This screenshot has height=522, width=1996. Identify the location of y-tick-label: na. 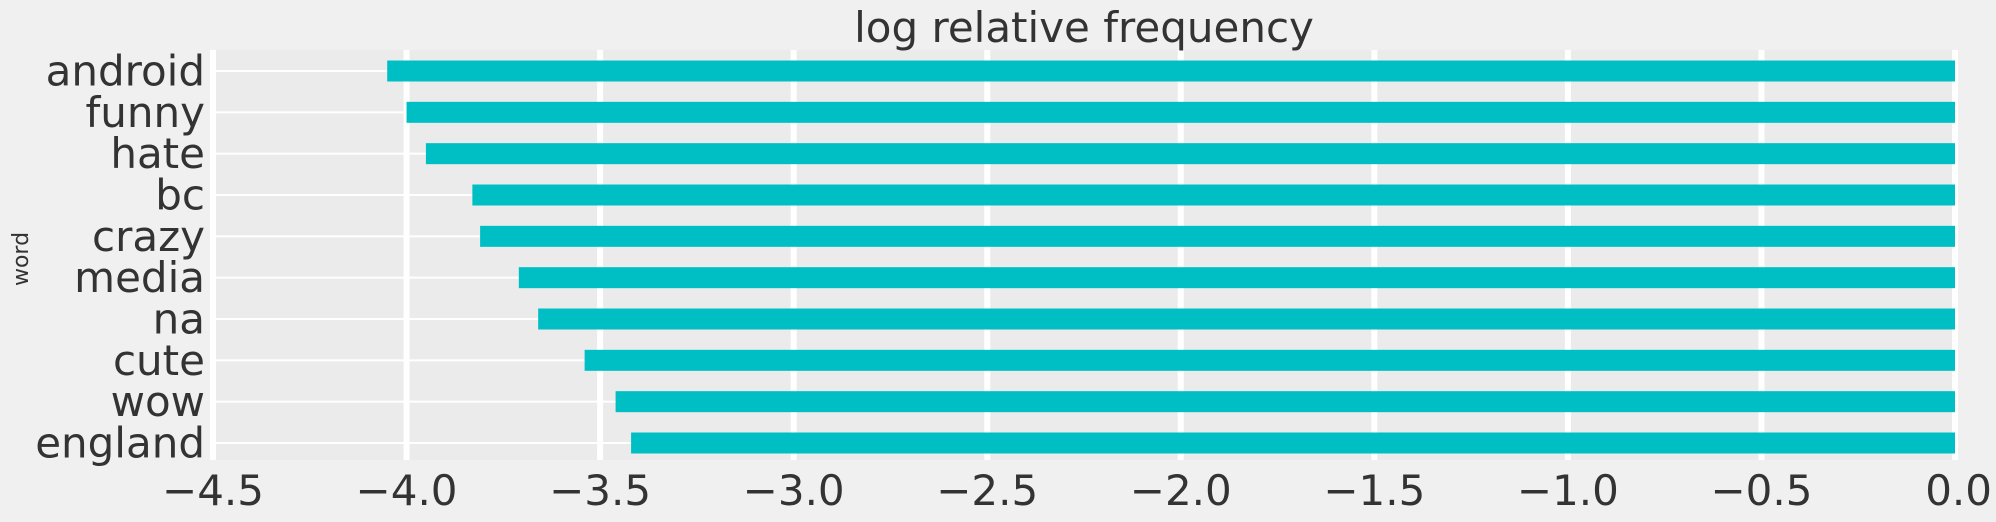
(179, 319).